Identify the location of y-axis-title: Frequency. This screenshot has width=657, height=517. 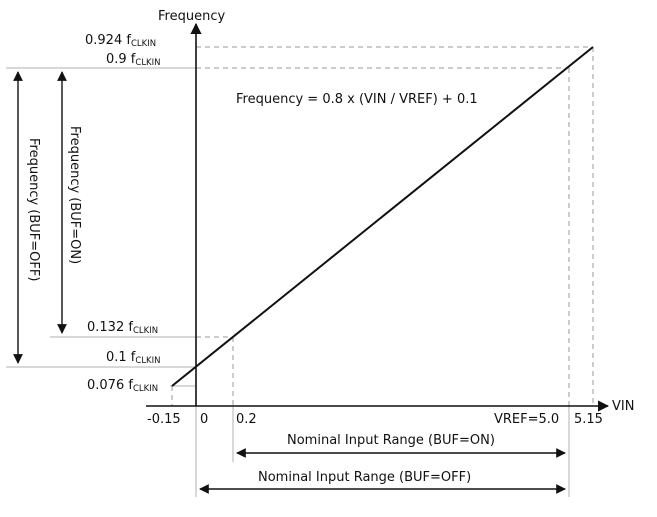
(191, 16).